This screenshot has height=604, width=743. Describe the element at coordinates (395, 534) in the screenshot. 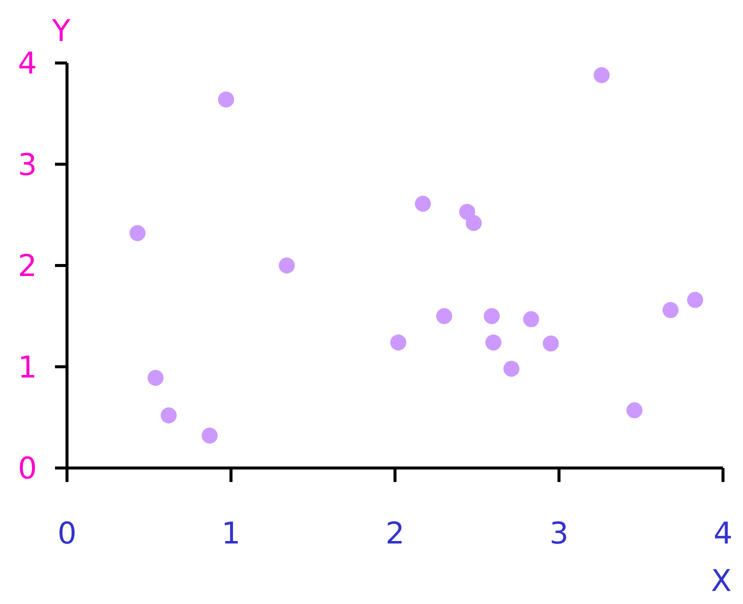

I see `x-tick-label: 2` at that location.